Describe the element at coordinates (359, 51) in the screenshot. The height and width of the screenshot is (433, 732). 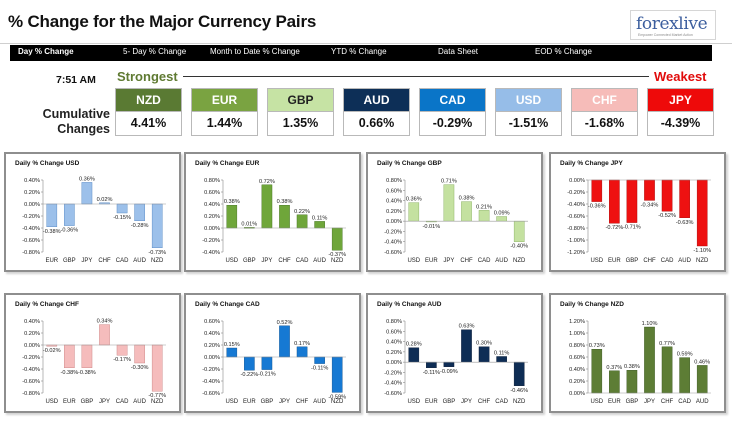
I see `nav-ytd-change: YTD % Change` at that location.